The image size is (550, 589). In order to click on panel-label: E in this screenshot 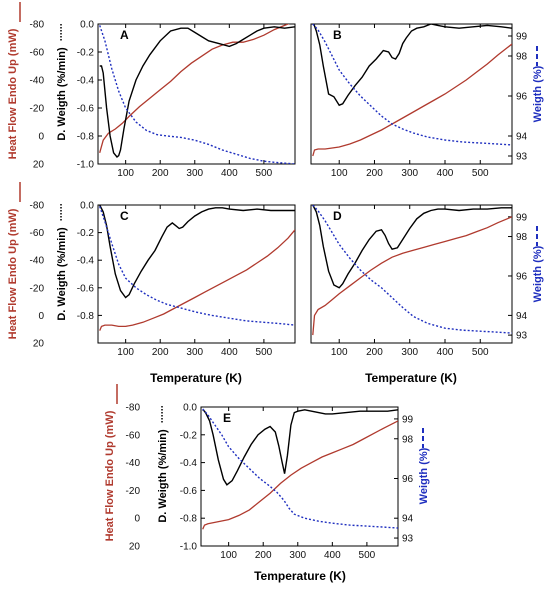, I will do `click(227, 418)`.